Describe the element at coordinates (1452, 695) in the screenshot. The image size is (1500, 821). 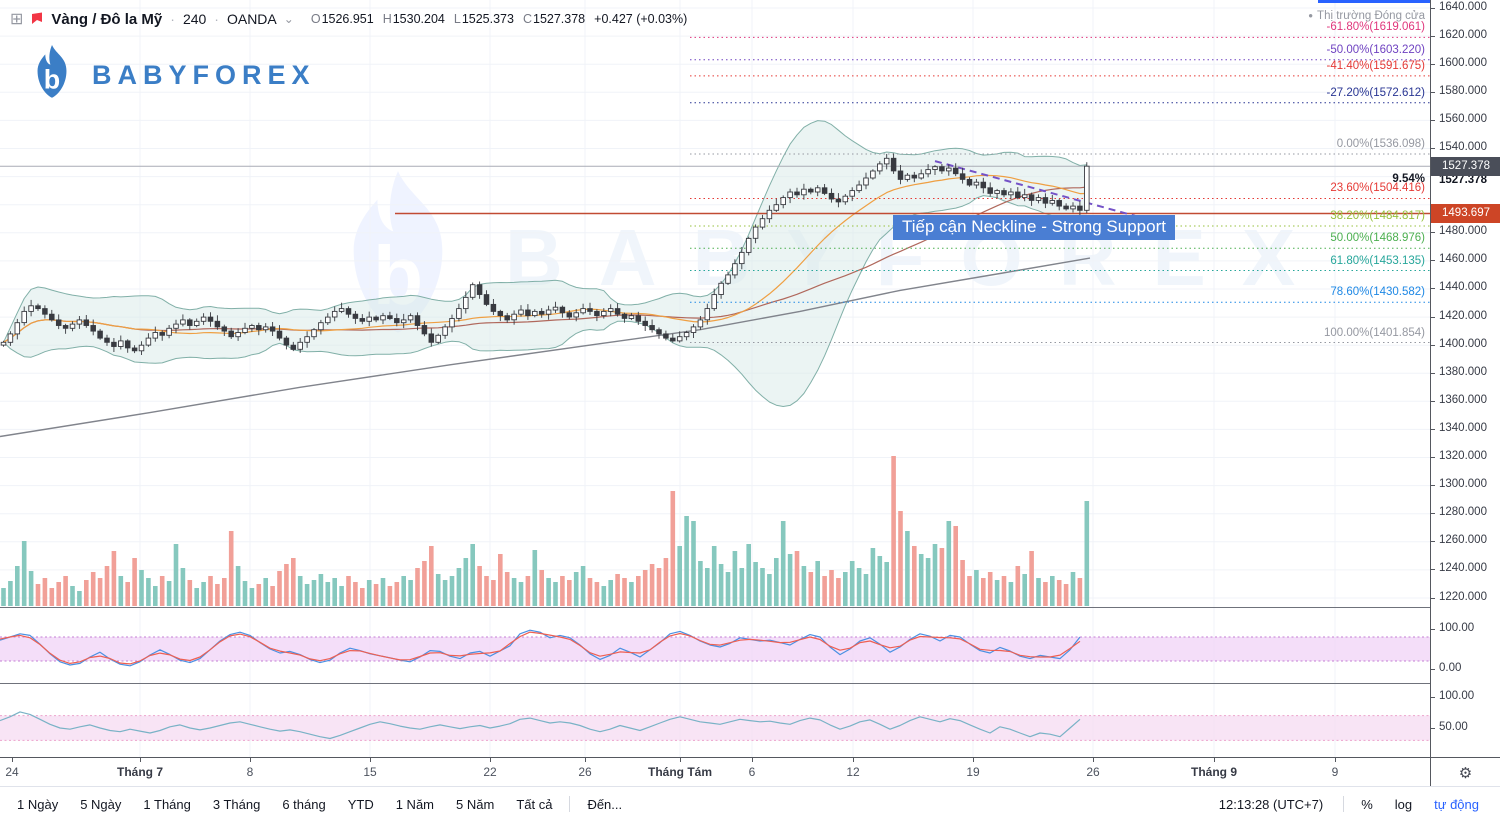
I see `rsi-axis-high: 100.00` at that location.